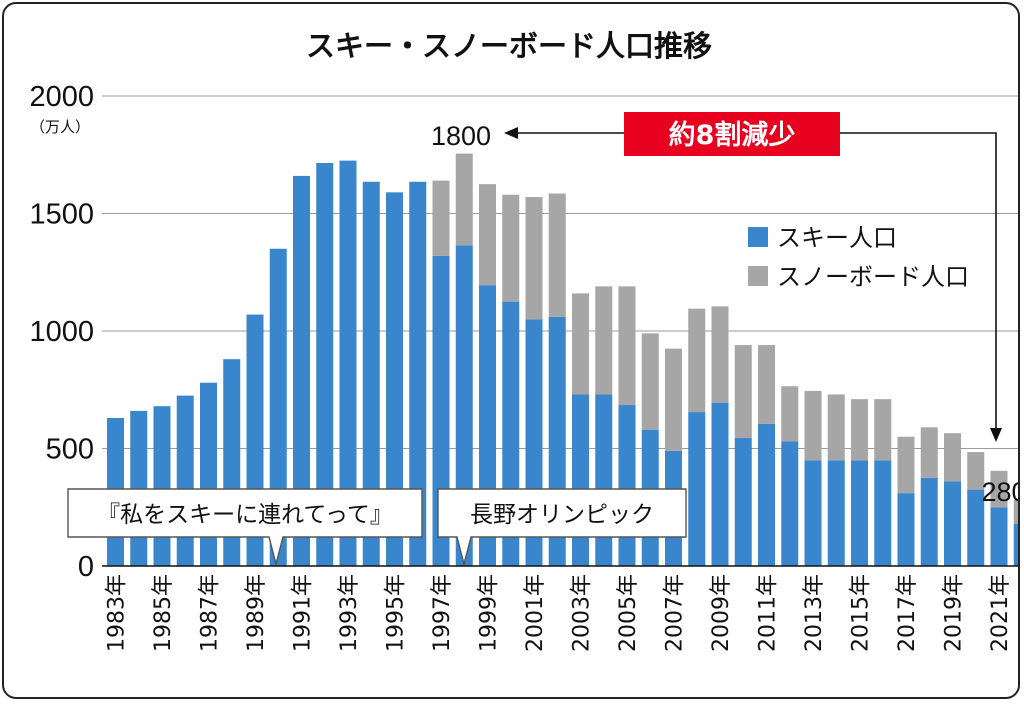 The height and width of the screenshot is (705, 1024). I want to click on x-tick-label: 1983年, so click(117, 613).